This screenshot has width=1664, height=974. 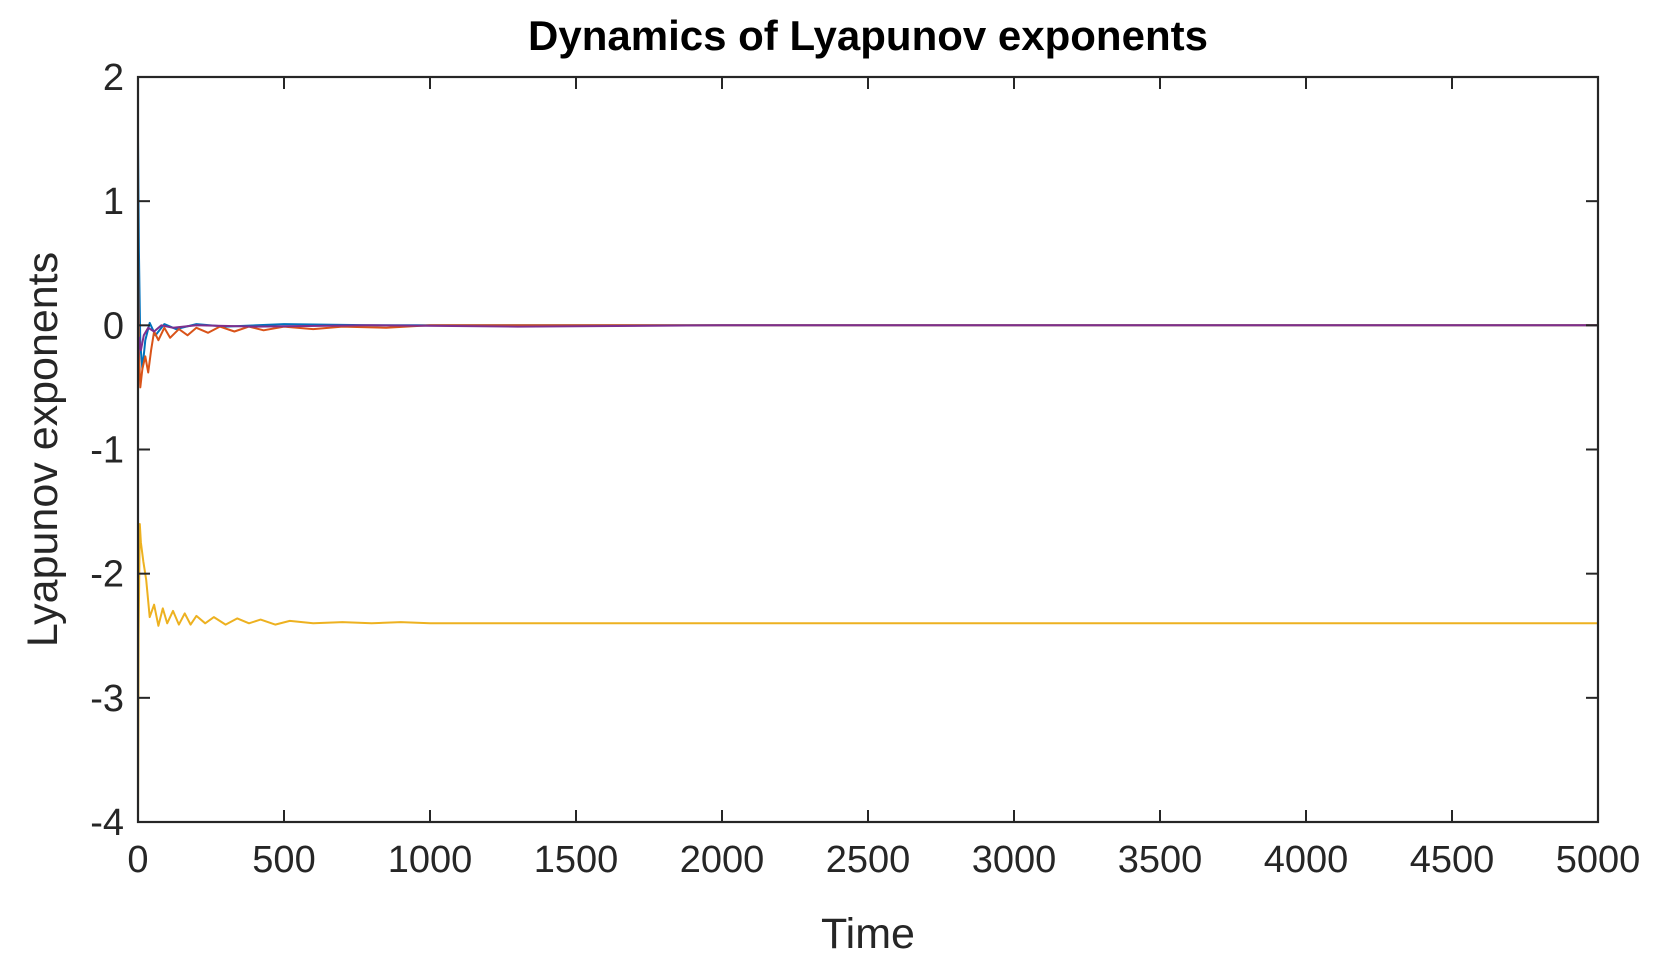 What do you see at coordinates (43, 449) in the screenshot?
I see `y-axis-label: Lyapunov exponents` at bounding box center [43, 449].